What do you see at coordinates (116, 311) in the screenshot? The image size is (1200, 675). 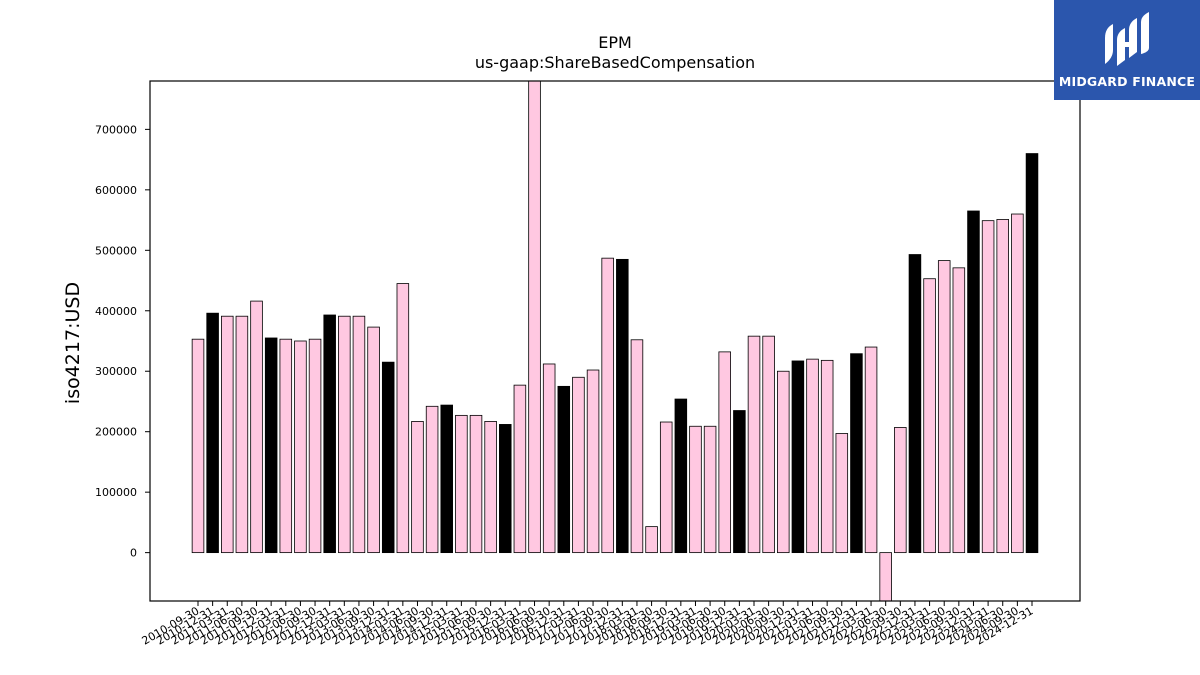 I see `y-tick-label: 400000` at bounding box center [116, 311].